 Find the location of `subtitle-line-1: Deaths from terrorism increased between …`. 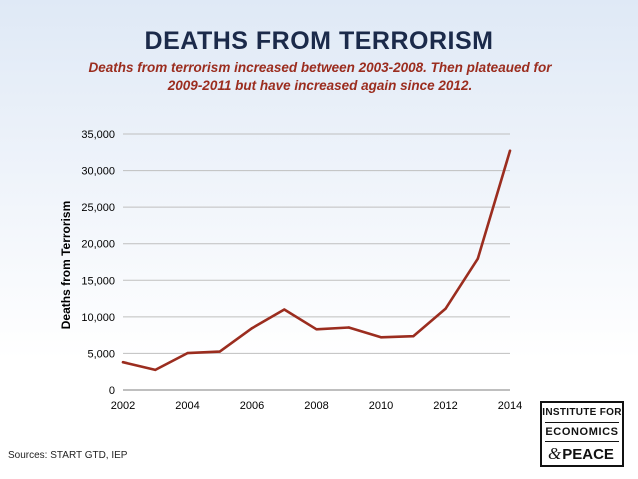

subtitle-line-1: Deaths from terrorism increased between … is located at coordinates (320, 67).